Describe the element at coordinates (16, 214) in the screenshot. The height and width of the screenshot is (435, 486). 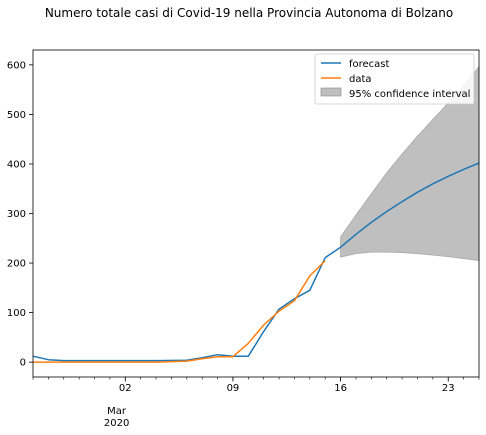
I see `y-tick-label: 300` at that location.